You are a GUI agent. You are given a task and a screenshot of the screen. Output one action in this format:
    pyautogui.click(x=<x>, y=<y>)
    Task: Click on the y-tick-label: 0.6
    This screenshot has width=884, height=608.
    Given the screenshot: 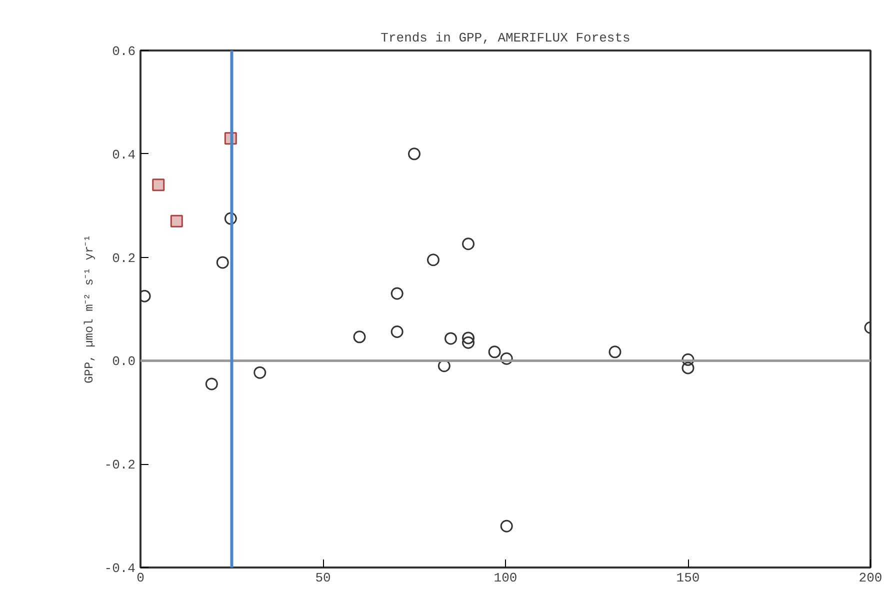 What is the action you would take?
    pyautogui.click(x=124, y=51)
    